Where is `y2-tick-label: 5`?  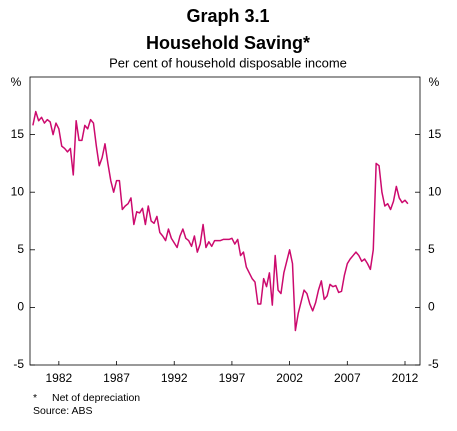
y2-tick-label: 5 is located at coordinates (431, 249).